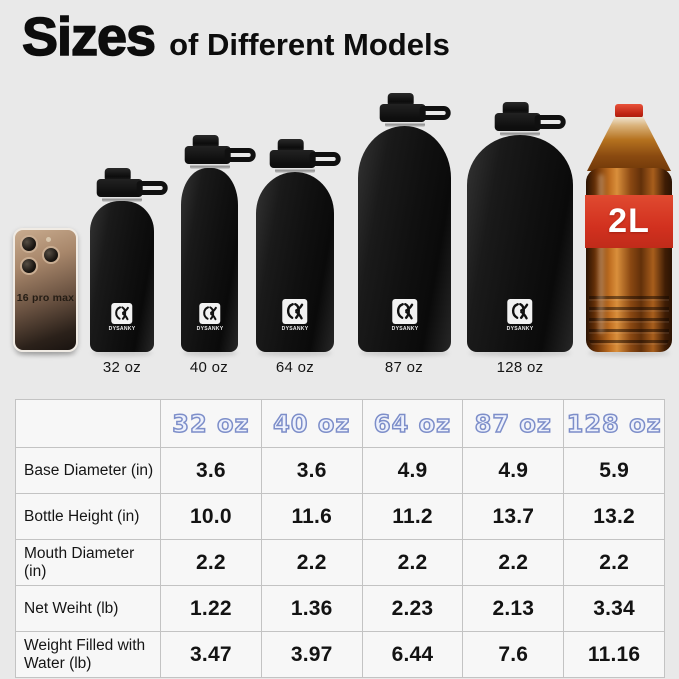 The width and height of the screenshot is (679, 679). Describe the element at coordinates (211, 654) in the screenshot. I see `table-cell: 3.47` at that location.